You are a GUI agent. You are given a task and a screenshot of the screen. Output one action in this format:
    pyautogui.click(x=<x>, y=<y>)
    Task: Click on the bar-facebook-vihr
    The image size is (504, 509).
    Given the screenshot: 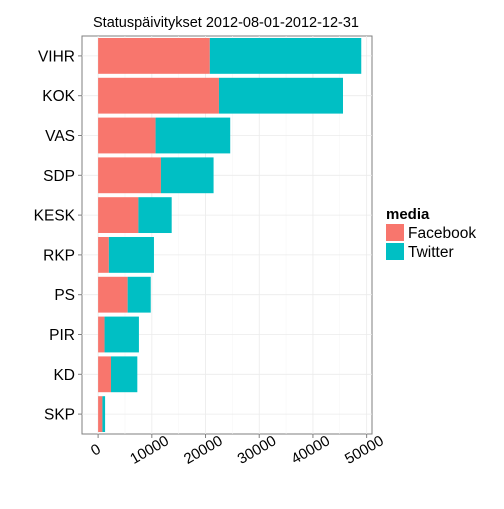 What is the action you would take?
    pyautogui.click(x=154, y=55)
    